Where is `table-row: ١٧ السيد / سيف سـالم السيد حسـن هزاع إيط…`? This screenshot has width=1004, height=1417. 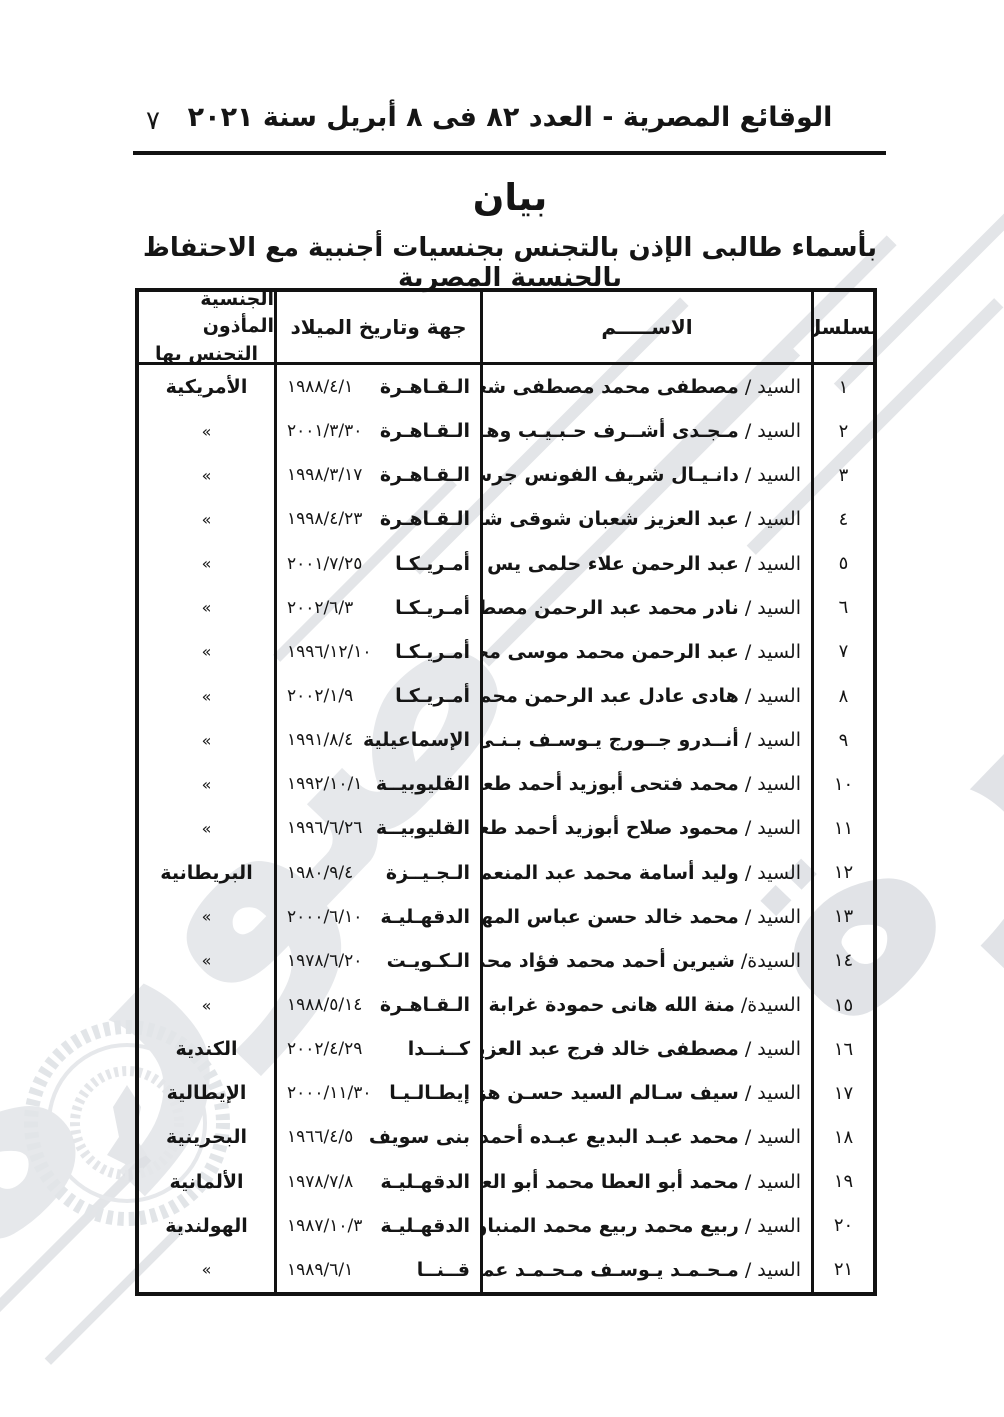
table-row: ١٧ السيد / سيف سـالم السيد حسـن هزاع إيط… is located at coordinates (506, 1093).